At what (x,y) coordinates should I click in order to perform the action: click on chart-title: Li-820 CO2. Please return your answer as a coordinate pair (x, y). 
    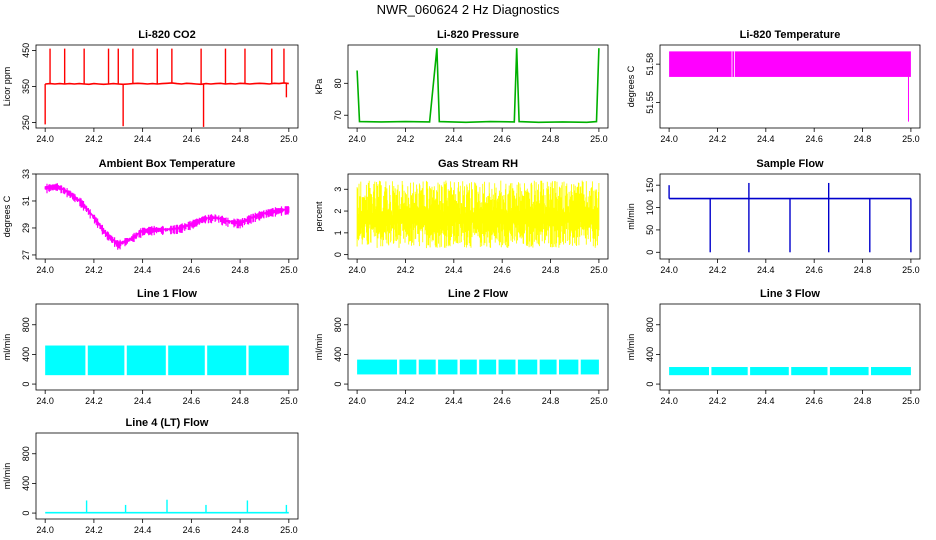
    Looking at the image, I should click on (166, 35).